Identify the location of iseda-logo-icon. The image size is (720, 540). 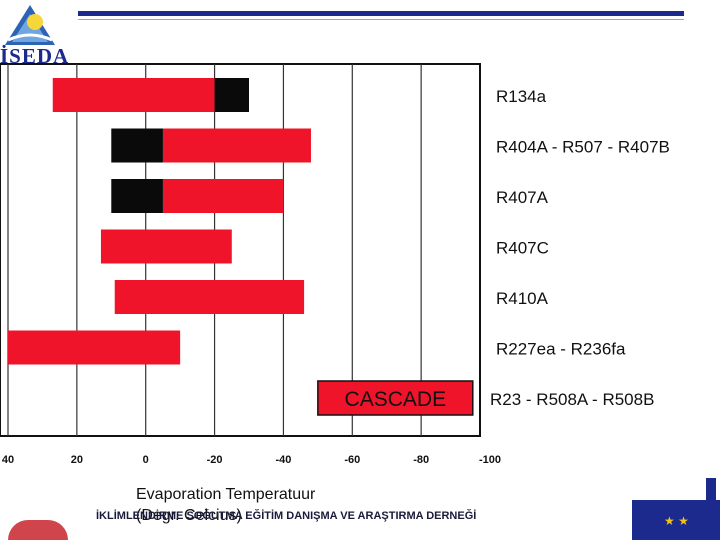
(30, 25).